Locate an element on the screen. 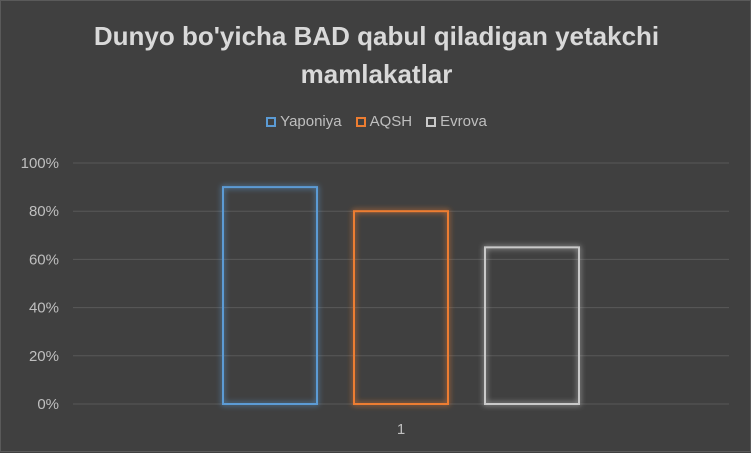 Image resolution: width=751 pixels, height=453 pixels. y-tick-label: 80% is located at coordinates (44, 211).